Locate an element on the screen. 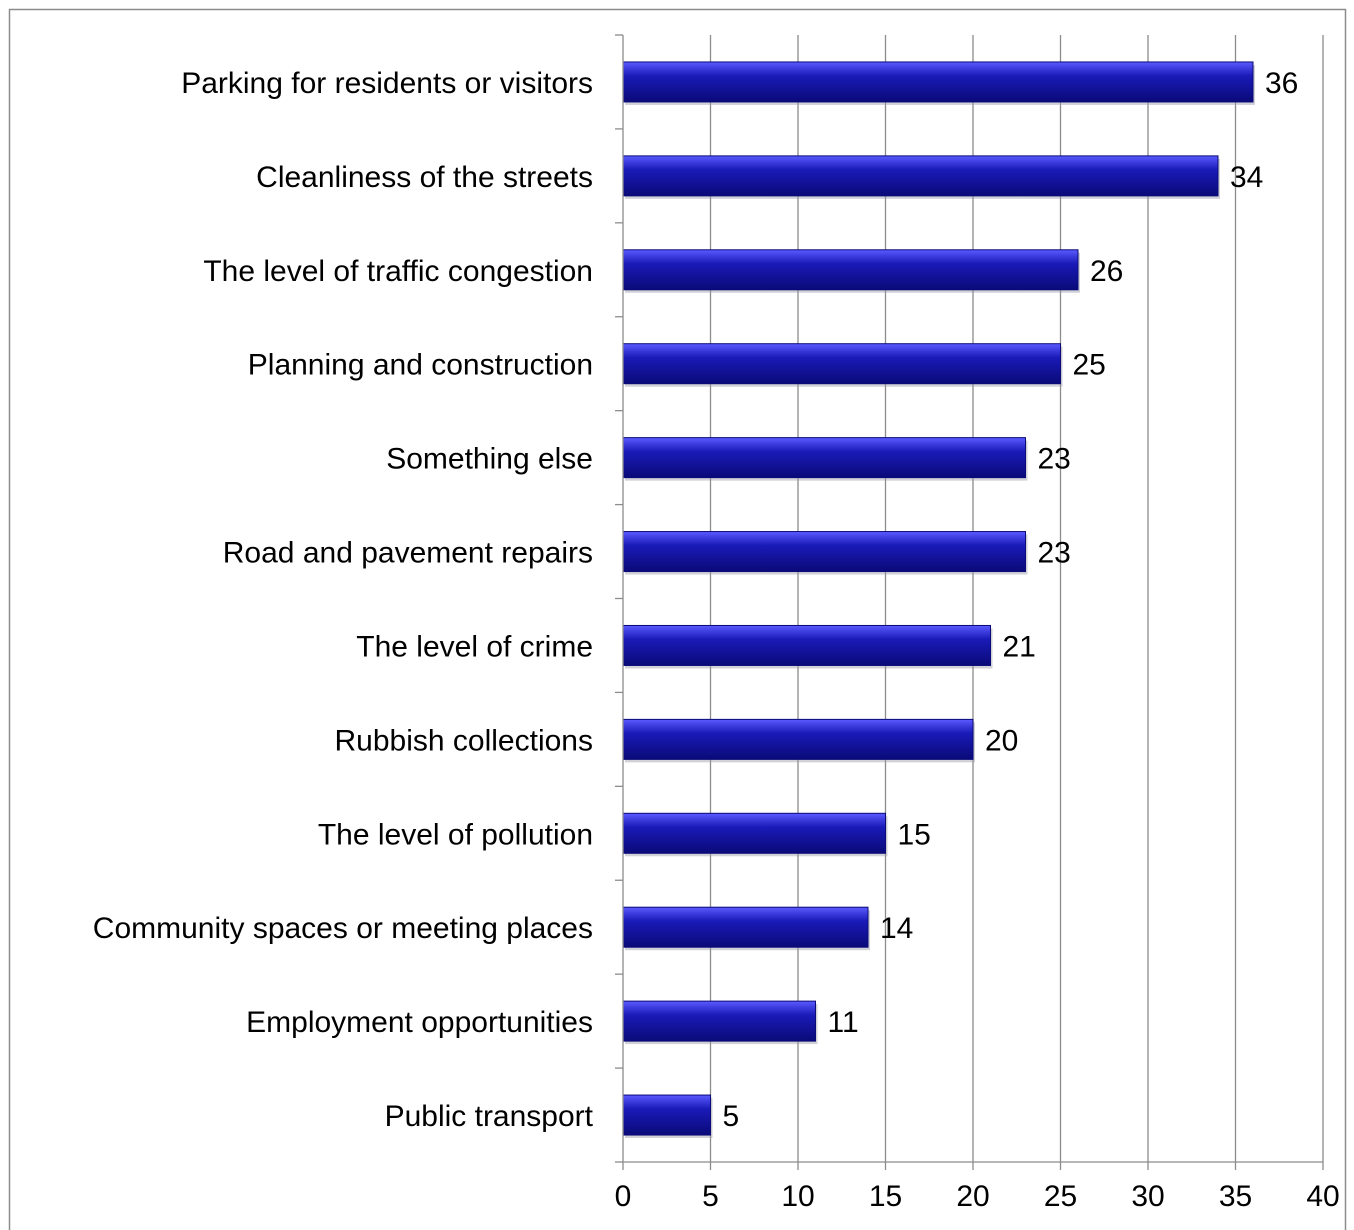 The height and width of the screenshot is (1230, 1354). category-label: The level of crime is located at coordinates (474, 646).